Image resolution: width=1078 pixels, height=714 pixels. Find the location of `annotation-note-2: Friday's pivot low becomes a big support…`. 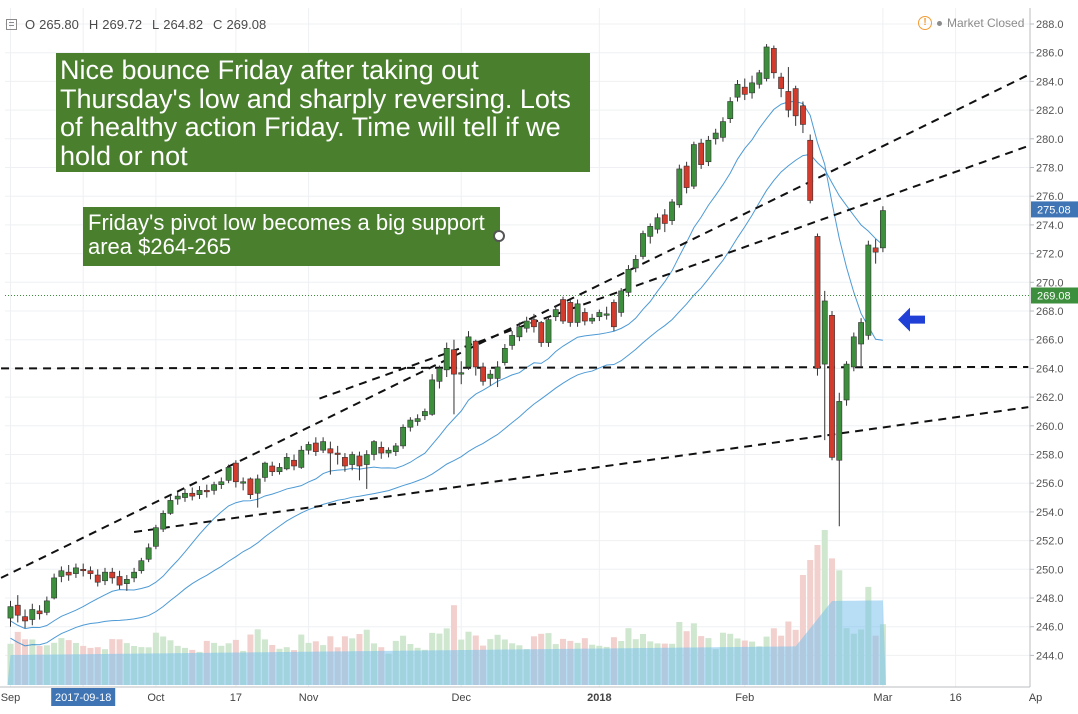

annotation-note-2: Friday's pivot low becomes a big support… is located at coordinates (291, 236).